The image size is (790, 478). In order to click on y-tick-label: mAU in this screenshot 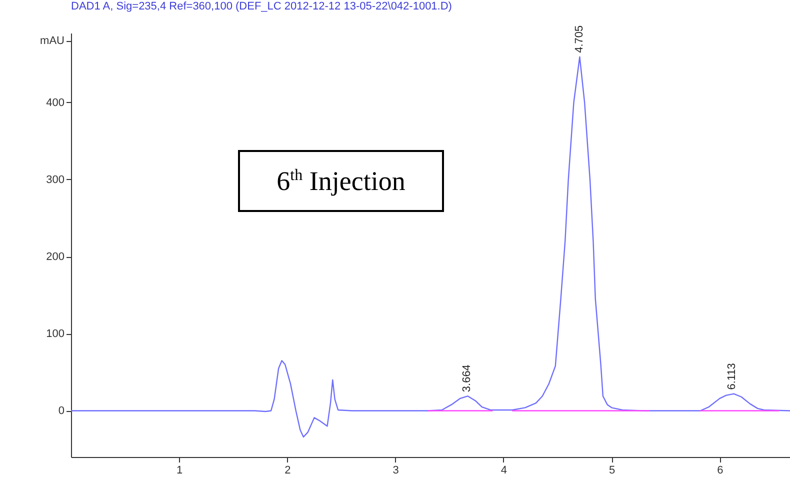, I will do `click(52, 41)`.